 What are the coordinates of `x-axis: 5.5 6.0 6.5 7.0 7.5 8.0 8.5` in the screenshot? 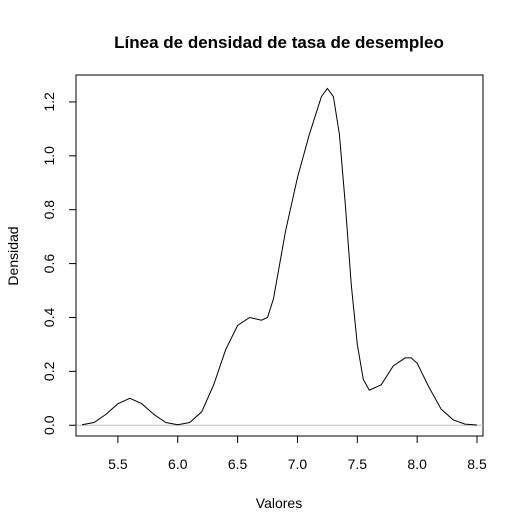 It's located at (297, 453).